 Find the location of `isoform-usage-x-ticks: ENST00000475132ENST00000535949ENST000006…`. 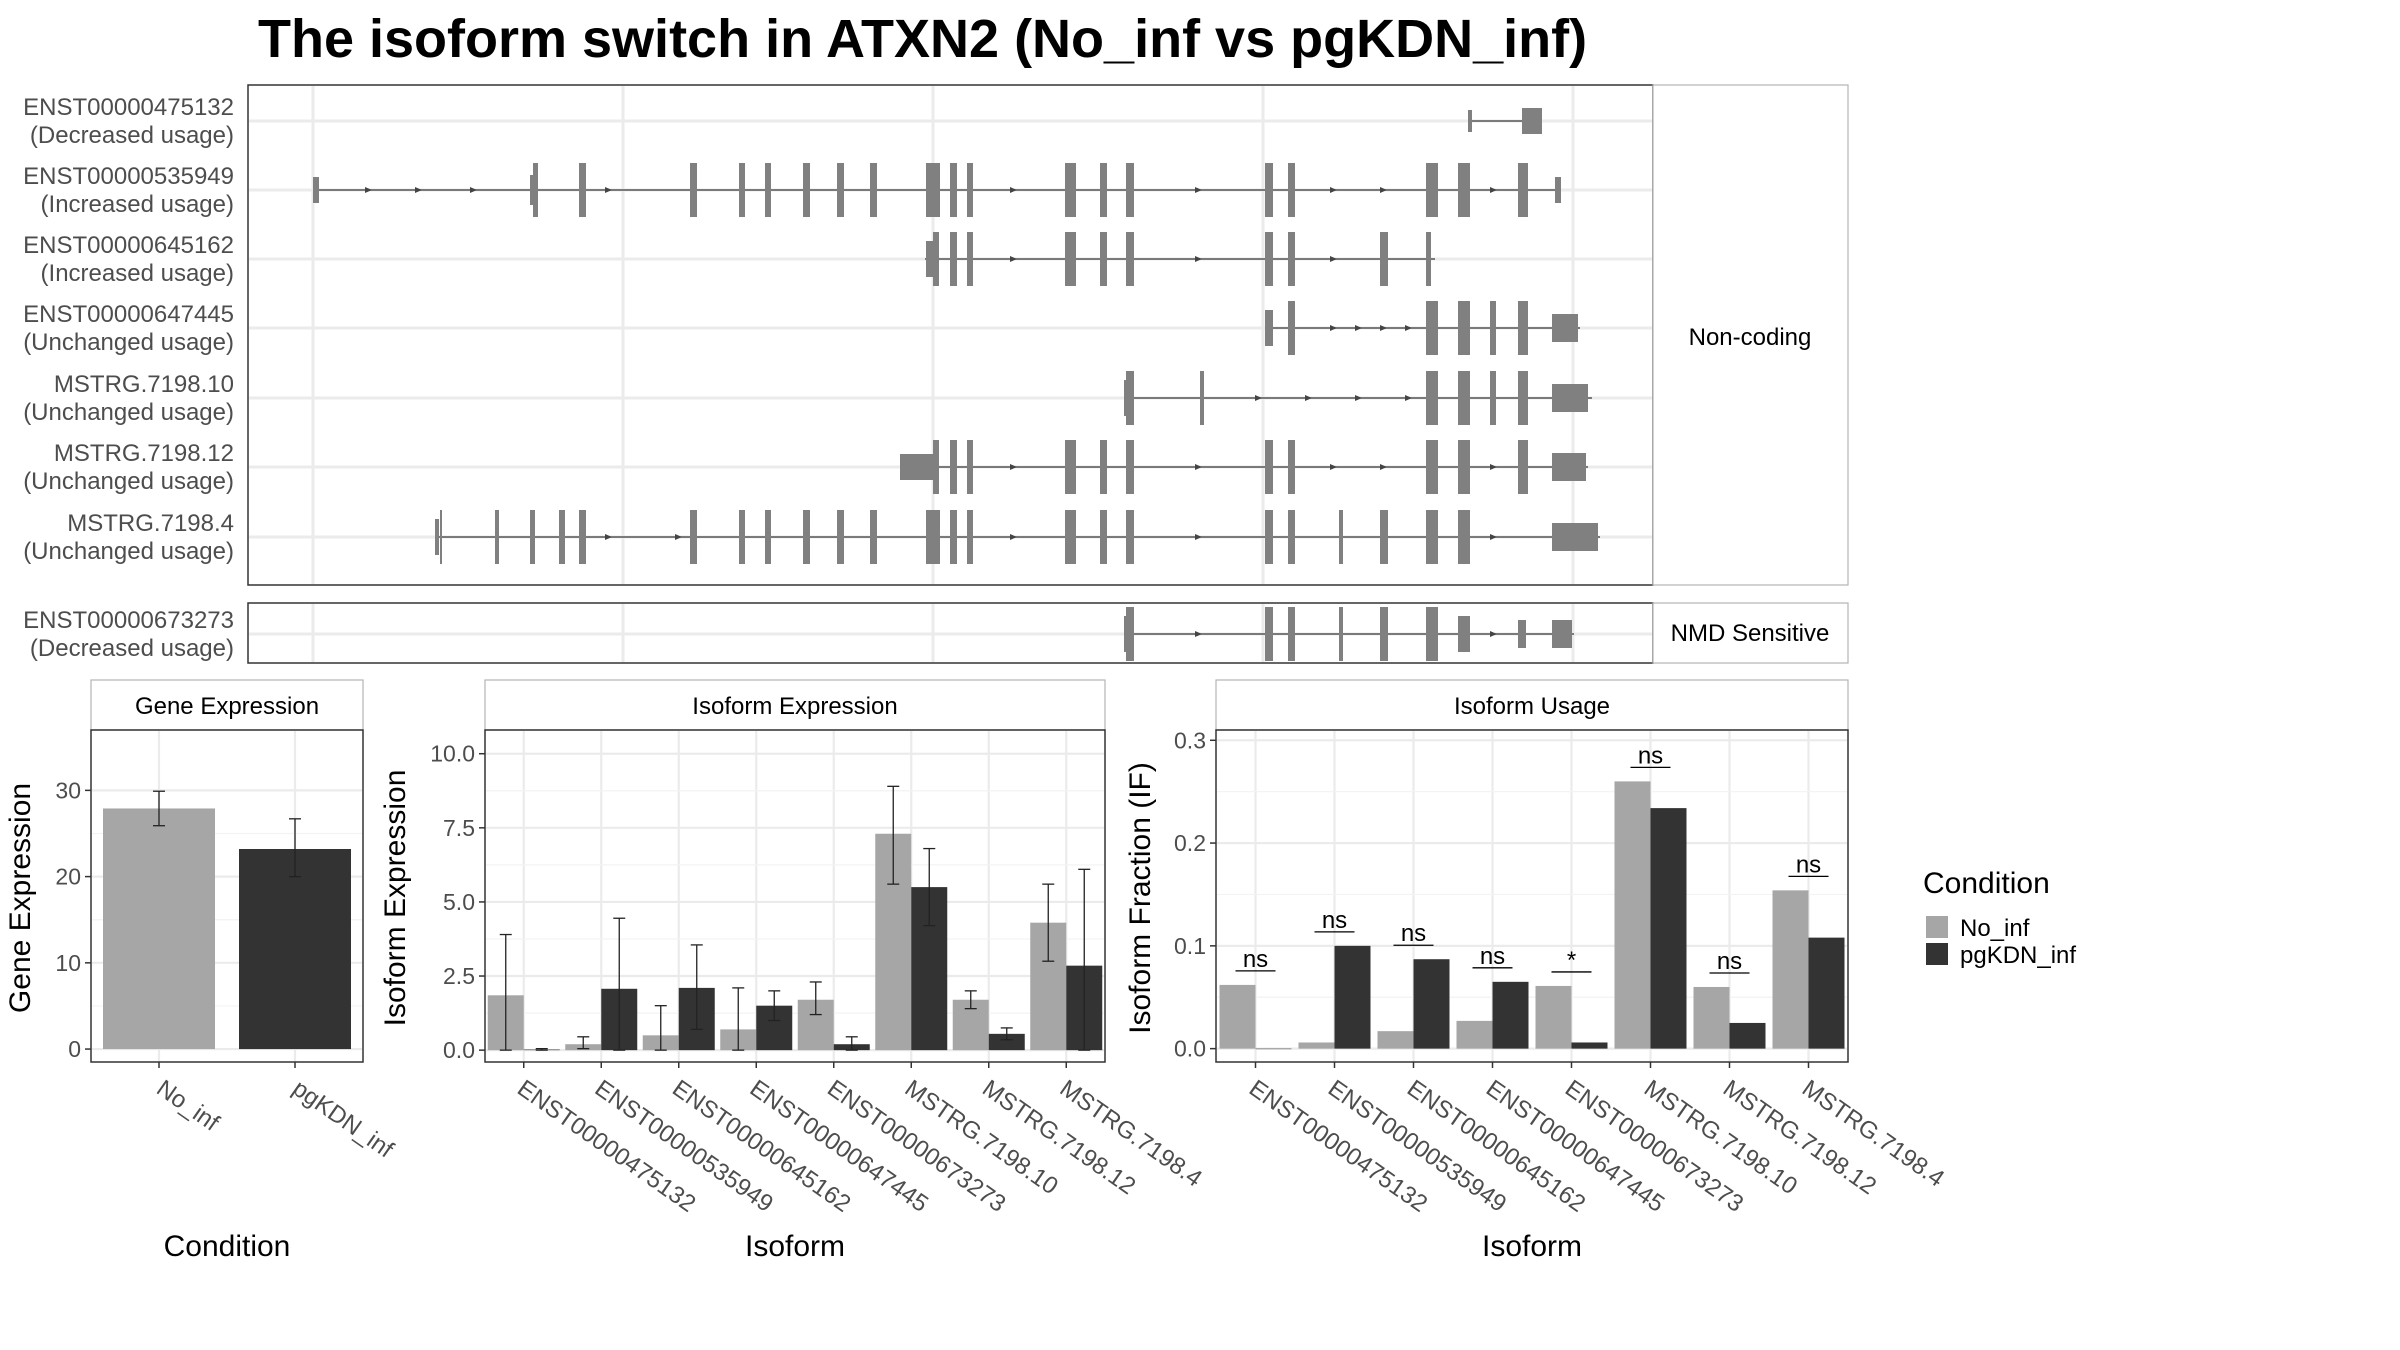

isoform-usage-x-ticks: ENST00000475132ENST00000535949ENST000006… is located at coordinates (1596, 1140).